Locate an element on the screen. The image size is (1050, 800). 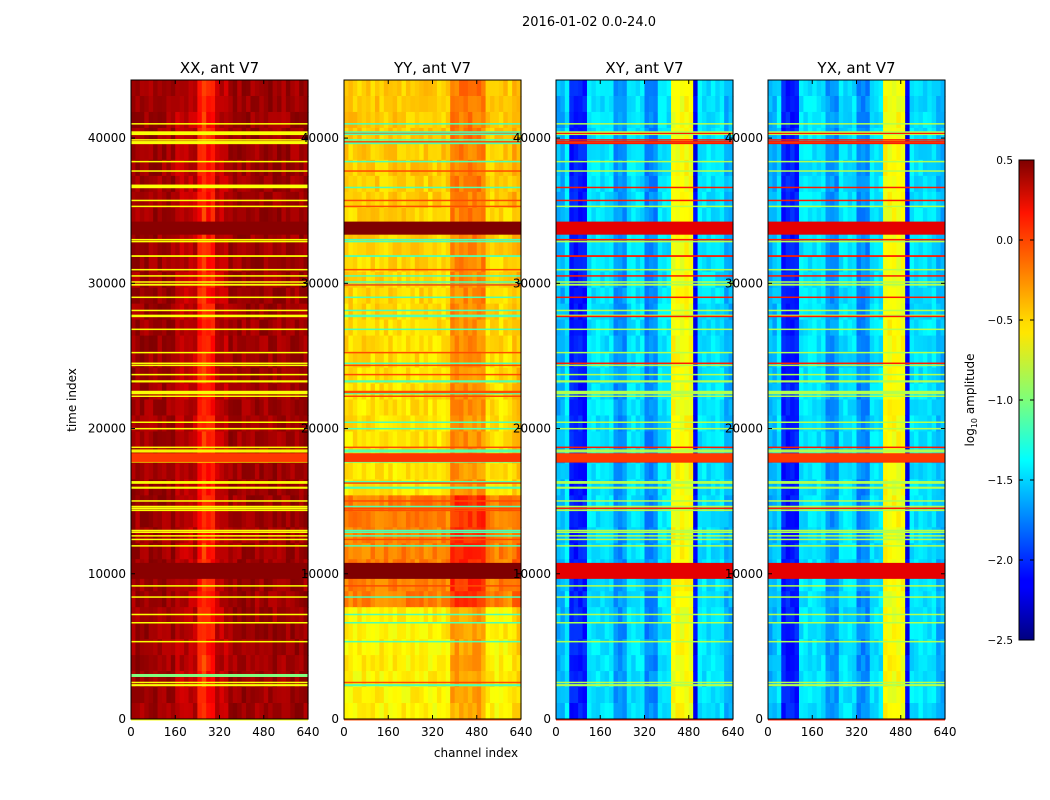
panel-title: XX, ant V7 is located at coordinates (219, 68).